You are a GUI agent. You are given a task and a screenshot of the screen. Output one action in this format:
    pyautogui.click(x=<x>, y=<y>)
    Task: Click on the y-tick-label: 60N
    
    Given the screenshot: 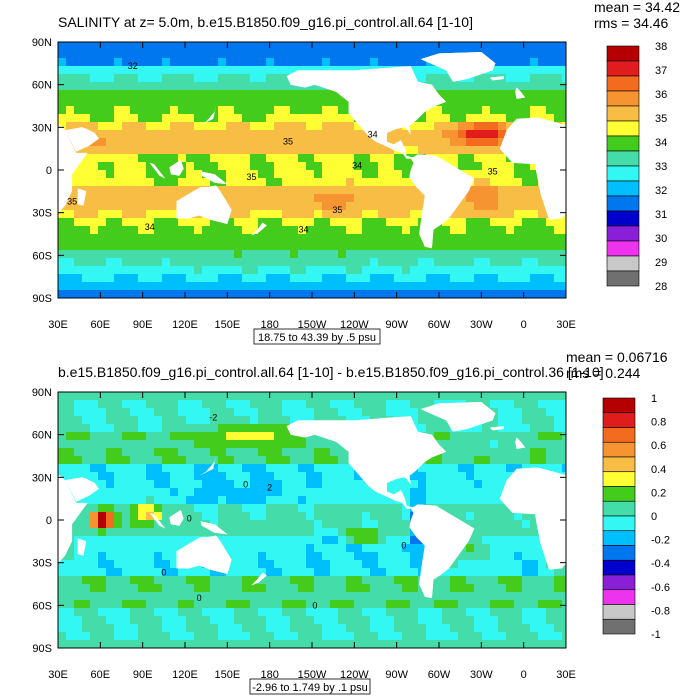 What is the action you would take?
    pyautogui.click(x=42, y=86)
    